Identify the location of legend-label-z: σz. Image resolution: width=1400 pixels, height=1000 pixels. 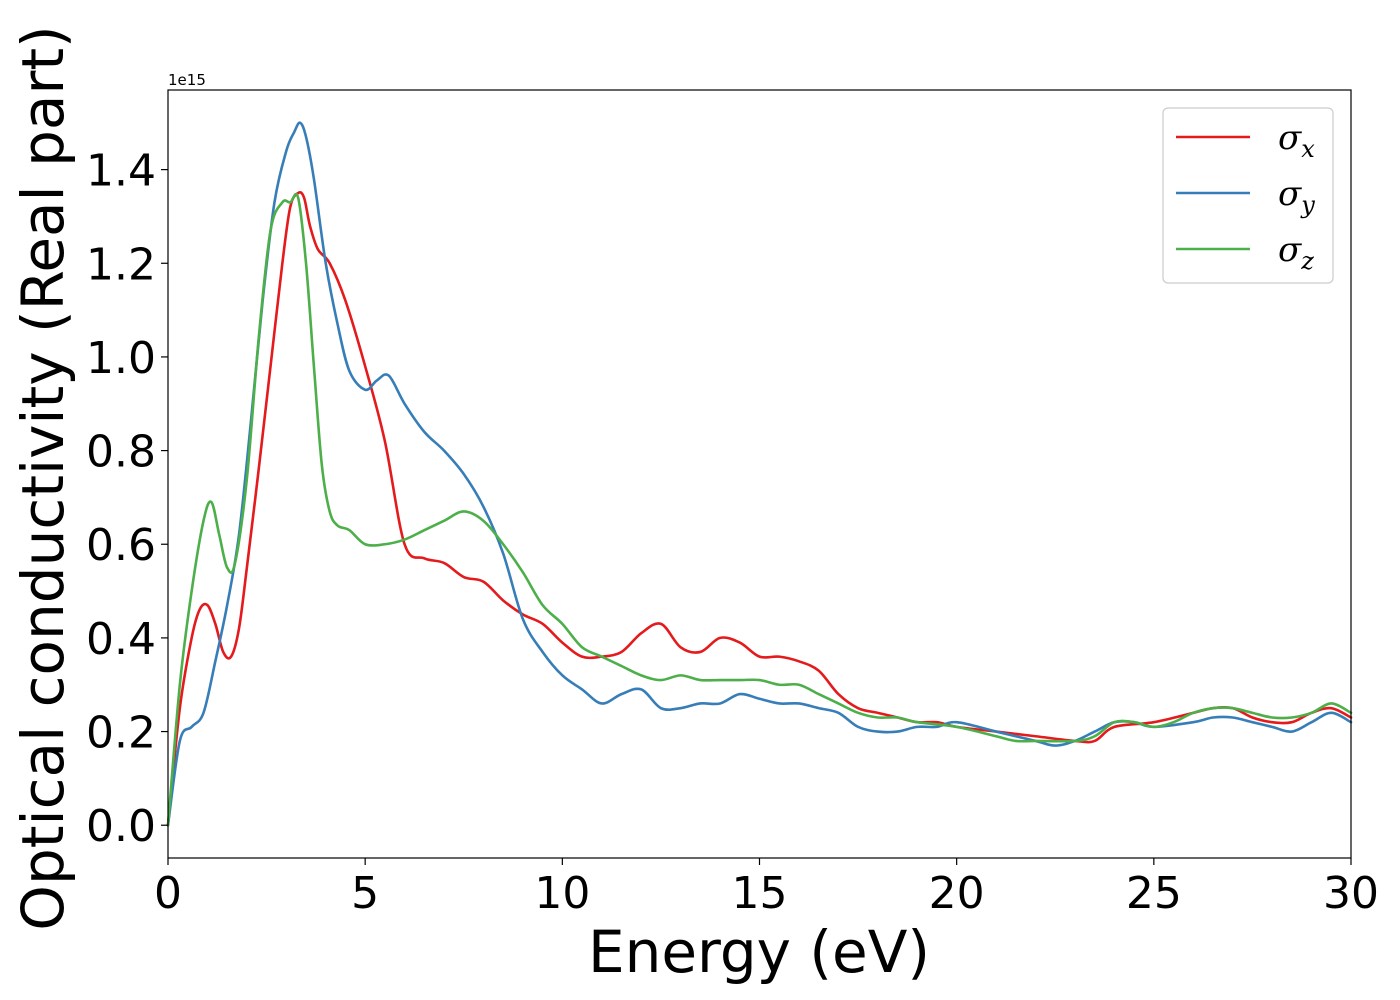
(1296, 252).